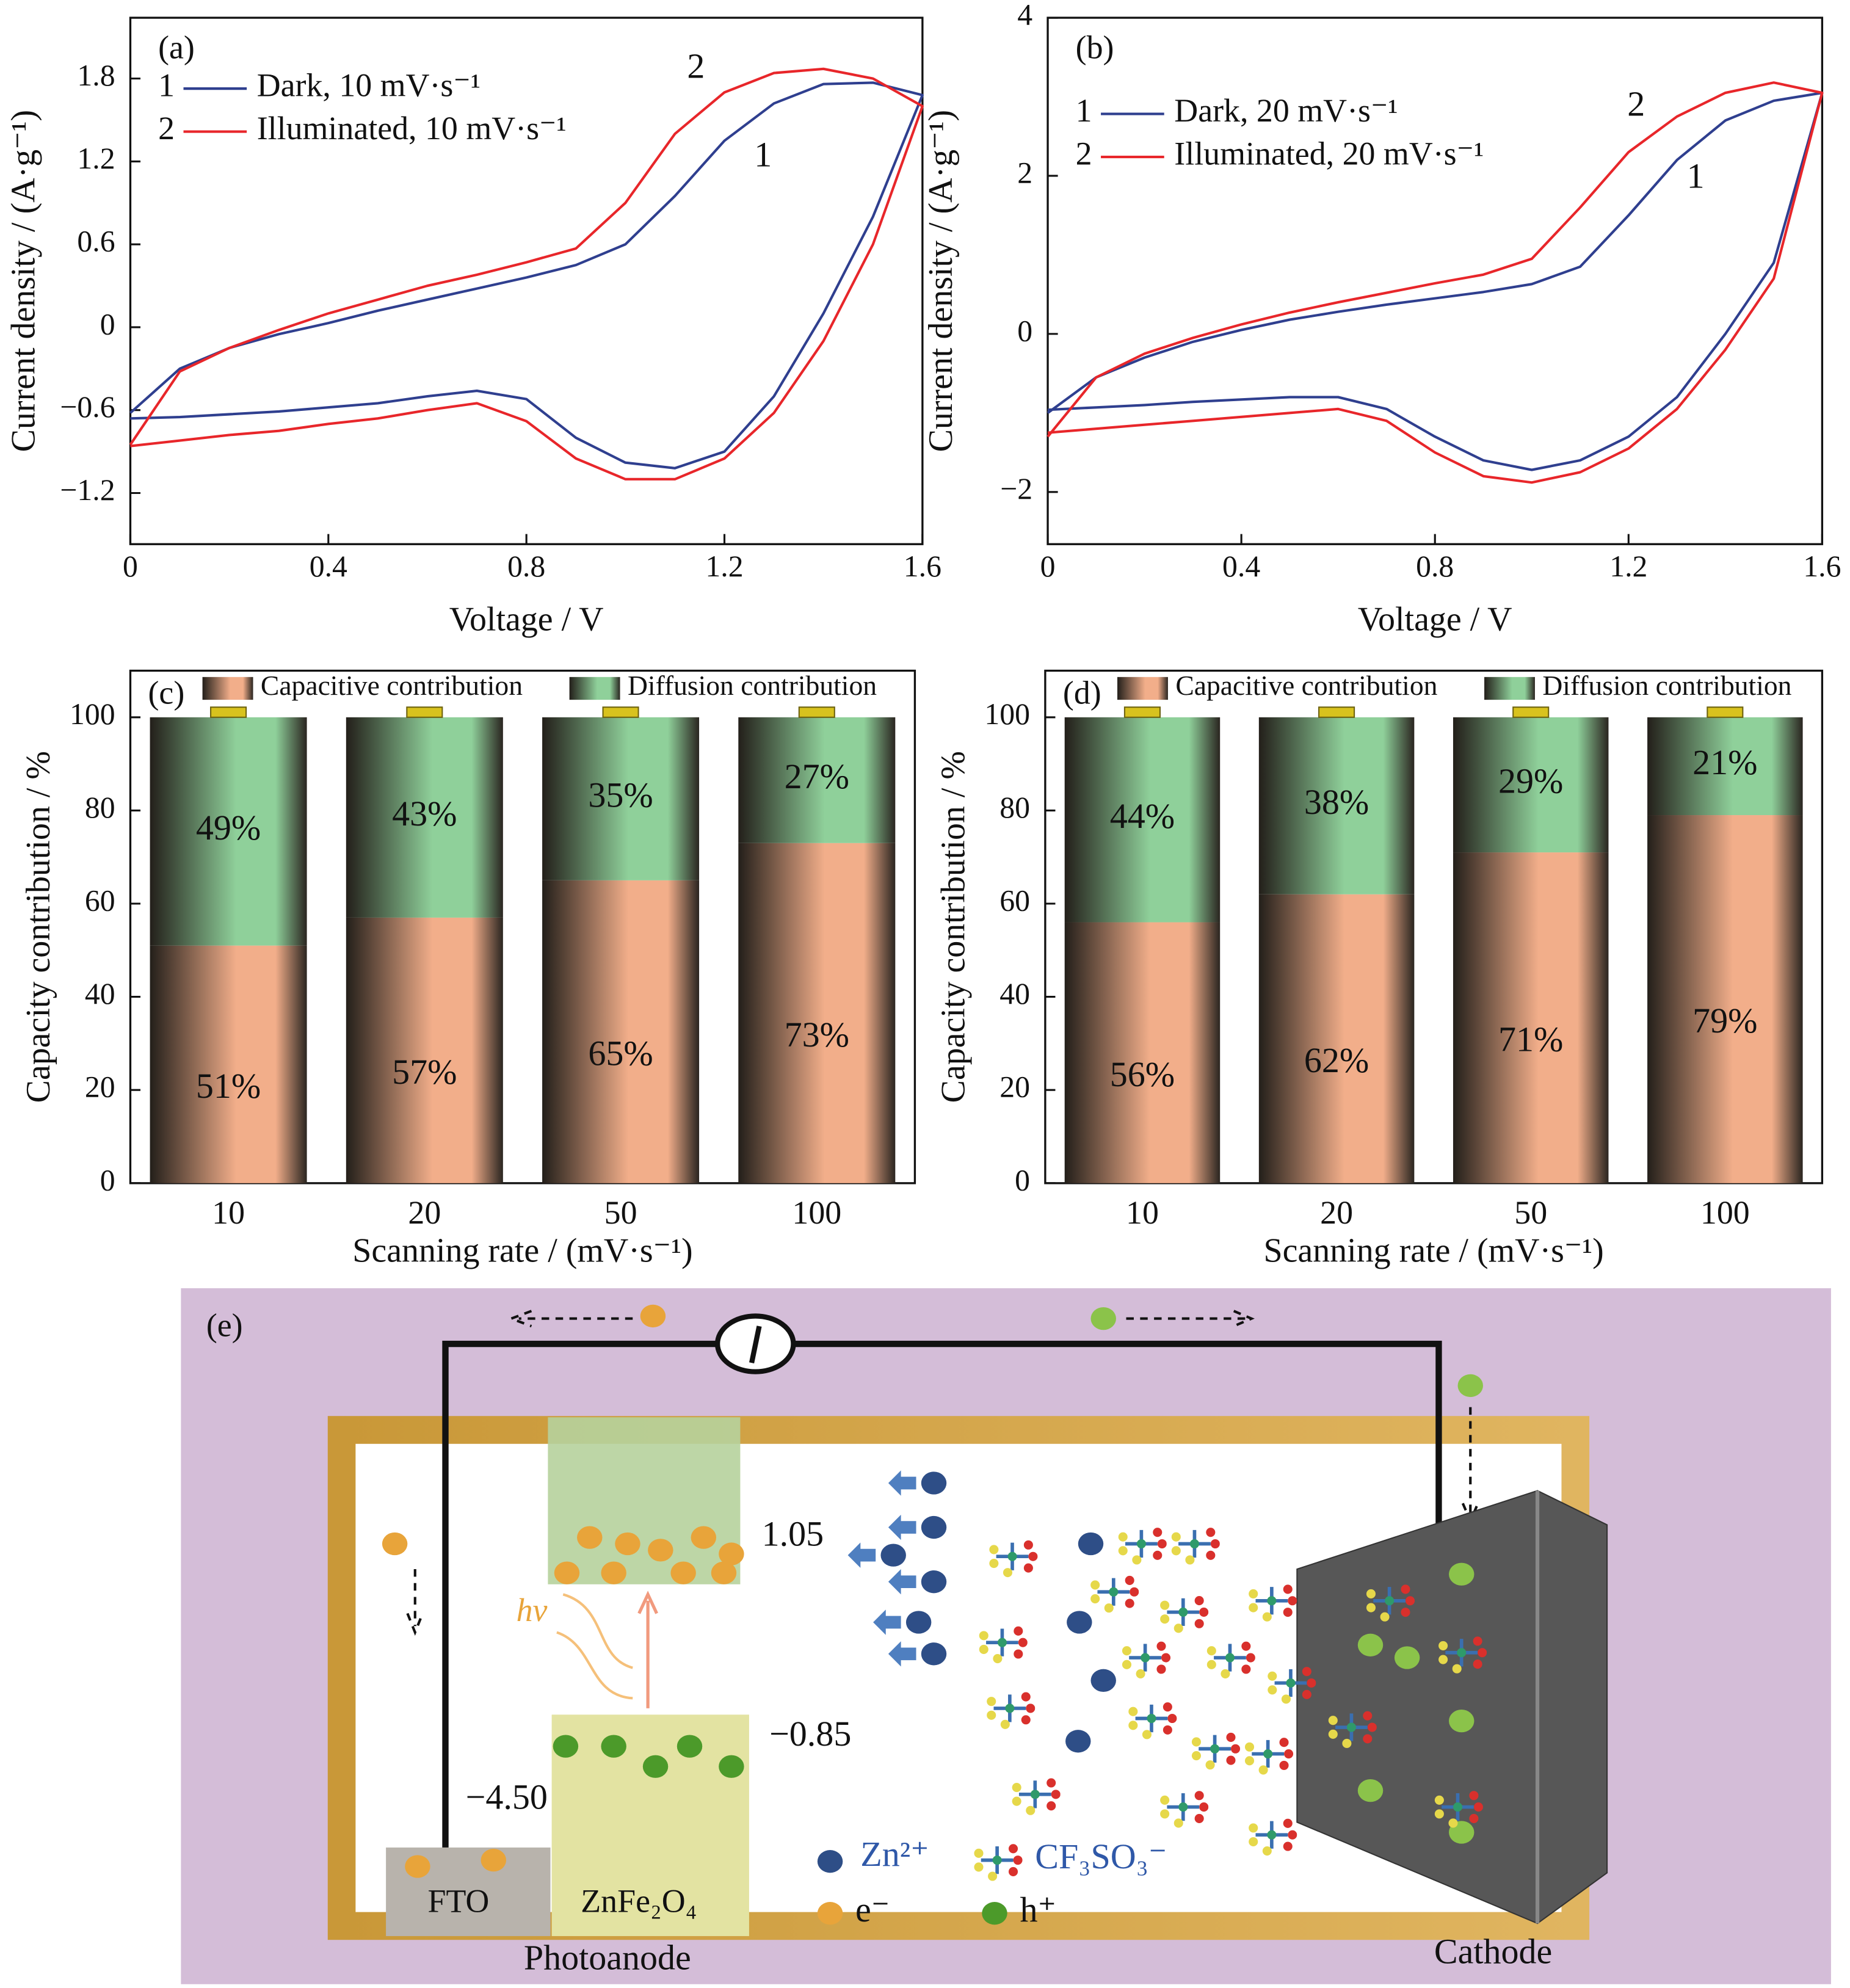 This screenshot has width=1850, height=1988. What do you see at coordinates (522, 1251) in the screenshot?
I see `x-axis-title: Scanning rate / (mV·s⁻¹)` at bounding box center [522, 1251].